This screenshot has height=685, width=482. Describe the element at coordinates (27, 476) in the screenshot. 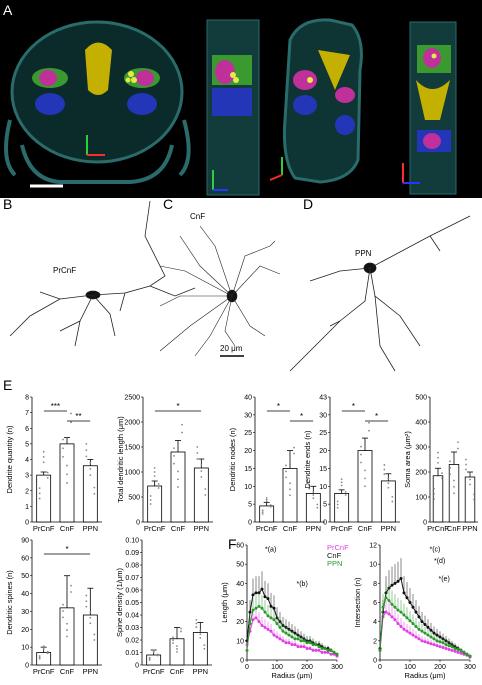

I see `y-tick-label: 3` at that location.